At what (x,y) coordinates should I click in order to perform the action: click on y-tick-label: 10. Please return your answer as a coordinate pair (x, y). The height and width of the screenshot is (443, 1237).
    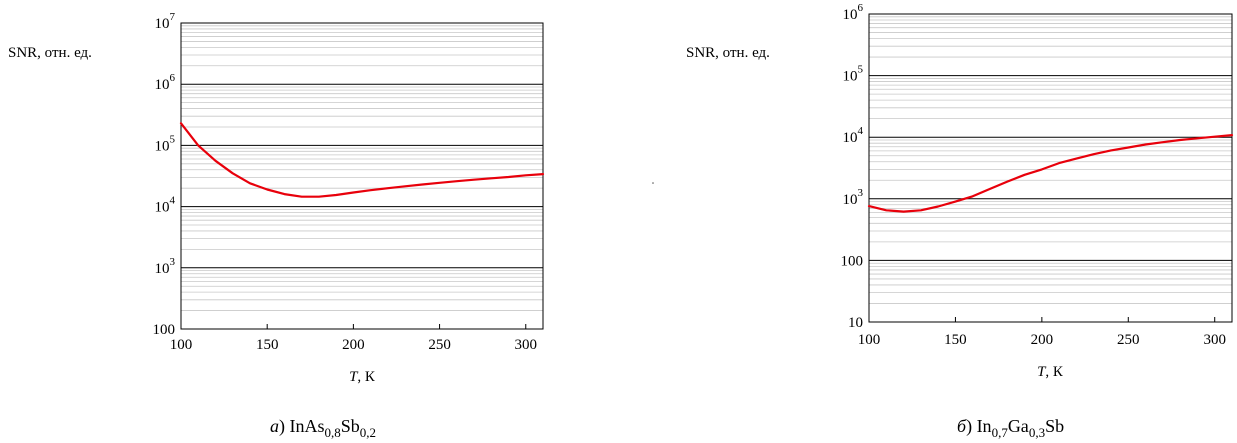
    Looking at the image, I should click on (855, 323).